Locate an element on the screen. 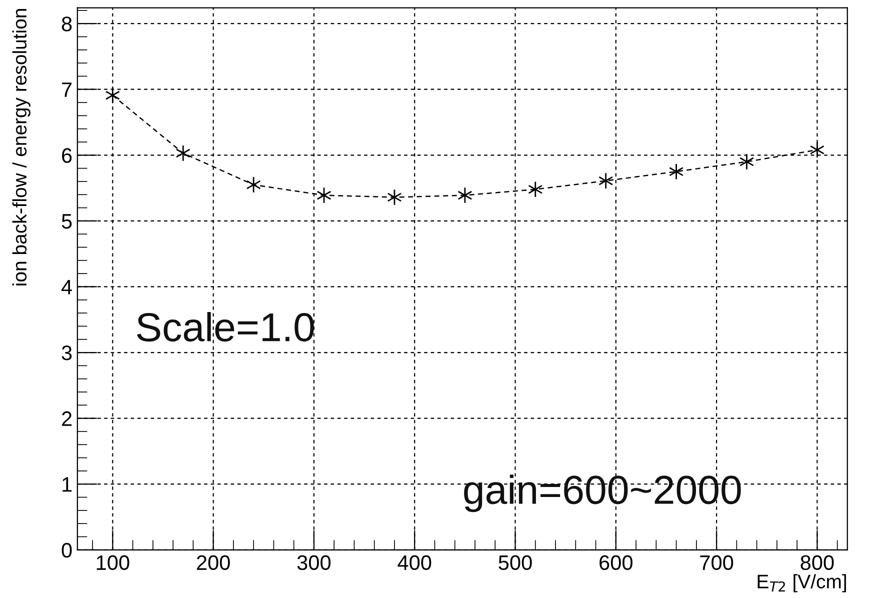 This screenshot has height=599, width=870. x-tick-label: 200 is located at coordinates (213, 562).